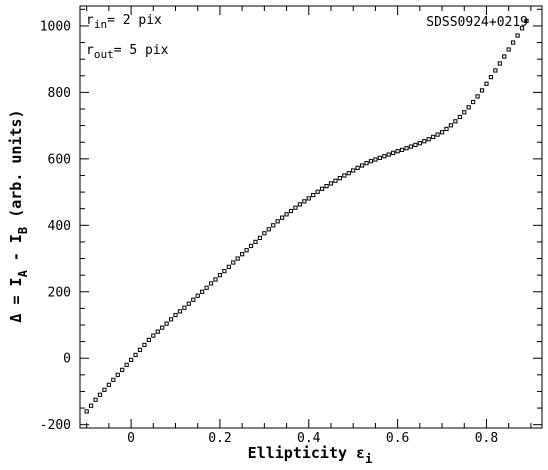 The image size is (548, 470). Describe the element at coordinates (18, 215) in the screenshot. I see `y-axis-title: Δ = IA - IB (arb. units)` at that location.